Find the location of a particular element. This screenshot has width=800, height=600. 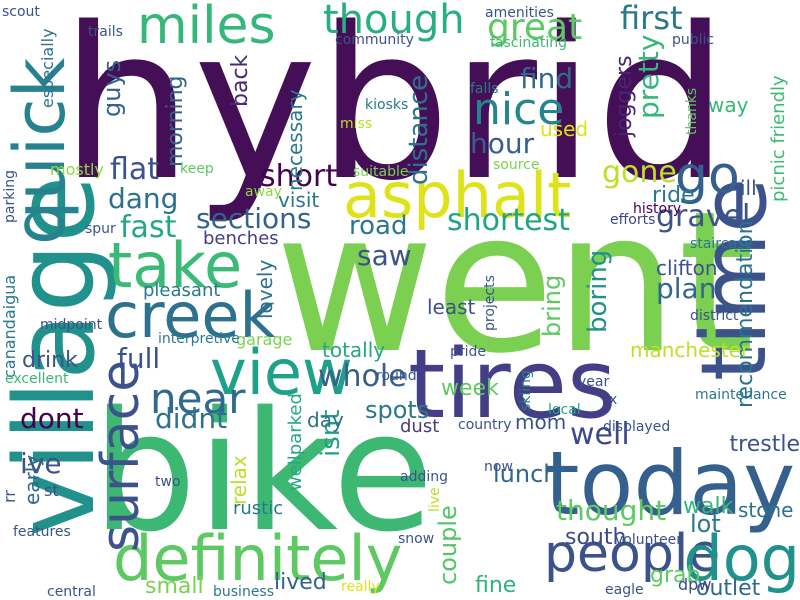

cloud-word: picnic friendly is located at coordinates (778, 138).